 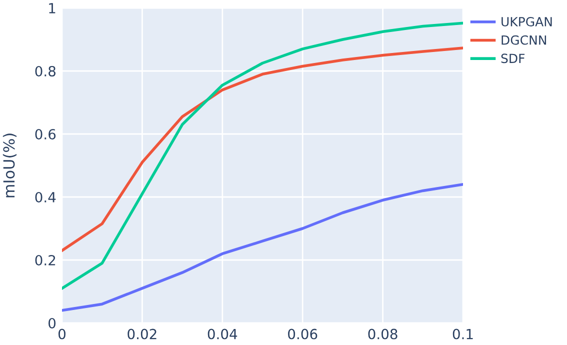 I want to click on y-tick-label: 0.8, so click(x=45, y=71).